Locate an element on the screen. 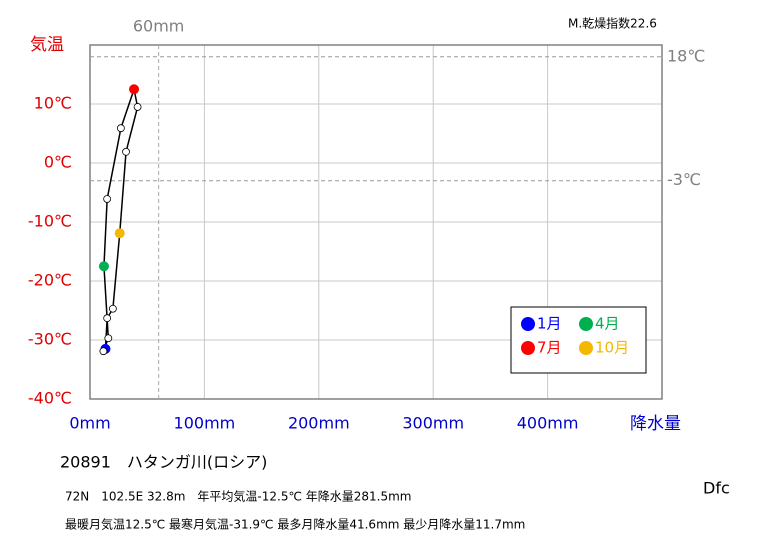 The image size is (763, 545). legend-box is located at coordinates (578, 340).